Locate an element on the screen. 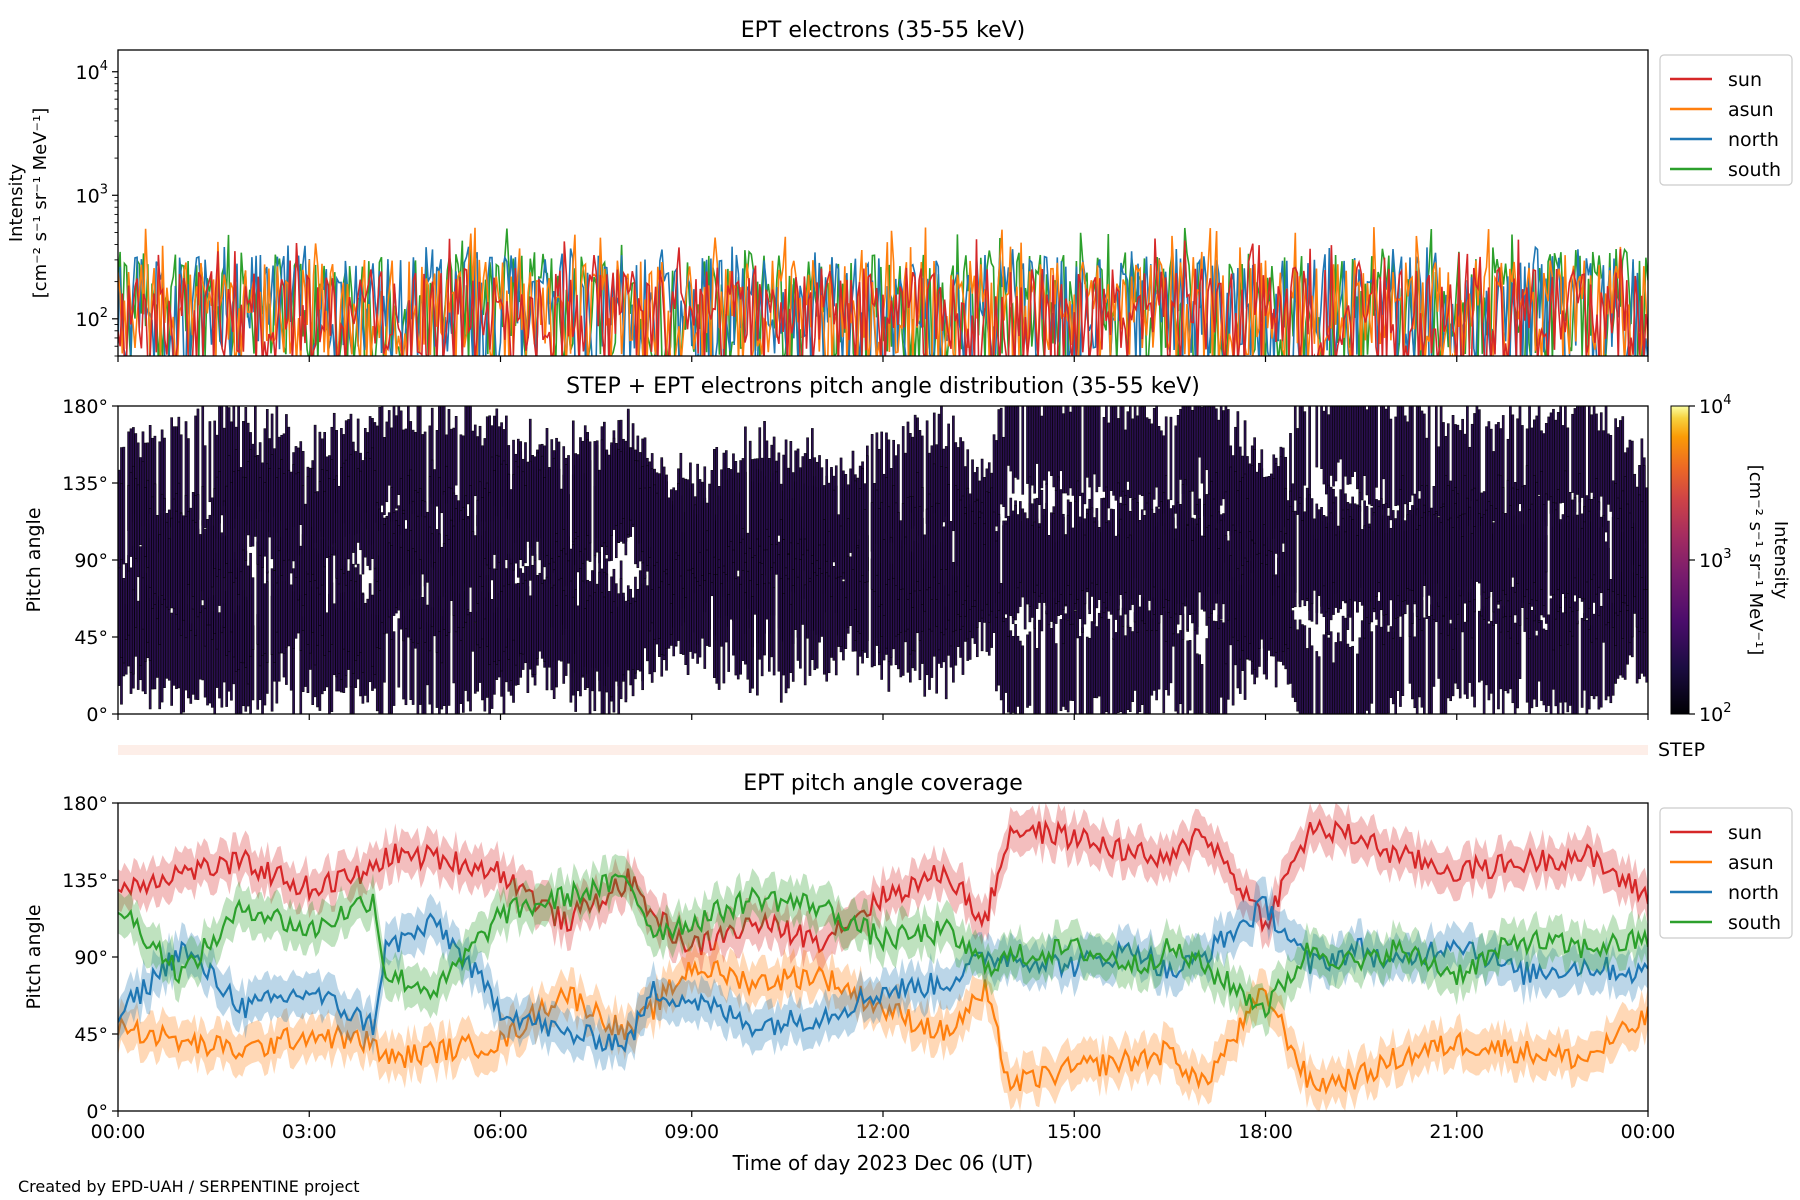 Image resolution: width=1800 pixels, height=1200 pixels. x-tick-label: 12:00 is located at coordinates (883, 1132).